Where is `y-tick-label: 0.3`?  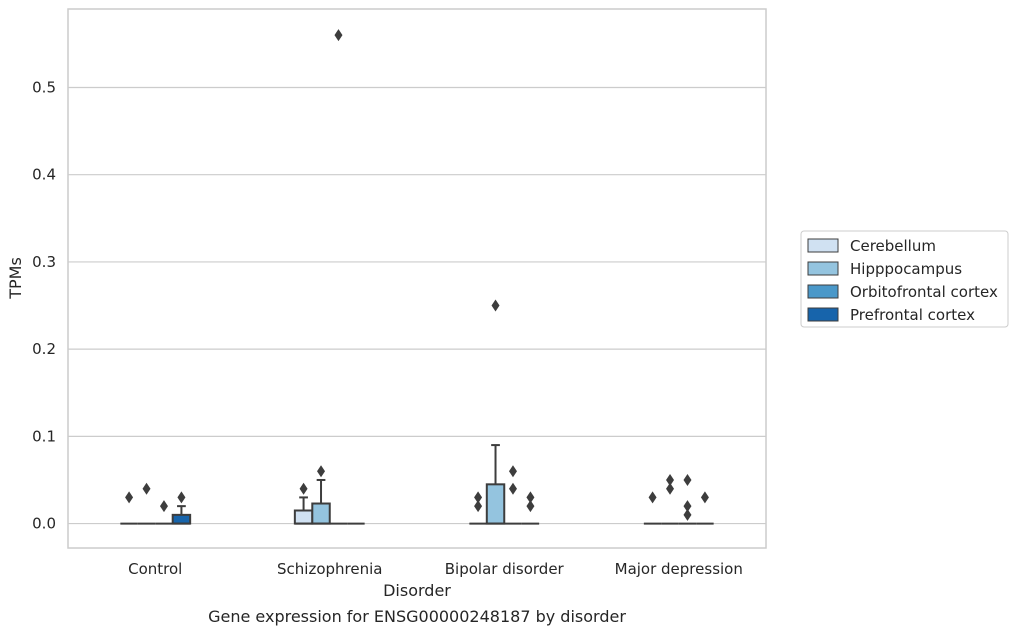 y-tick-label: 0.3 is located at coordinates (44, 262).